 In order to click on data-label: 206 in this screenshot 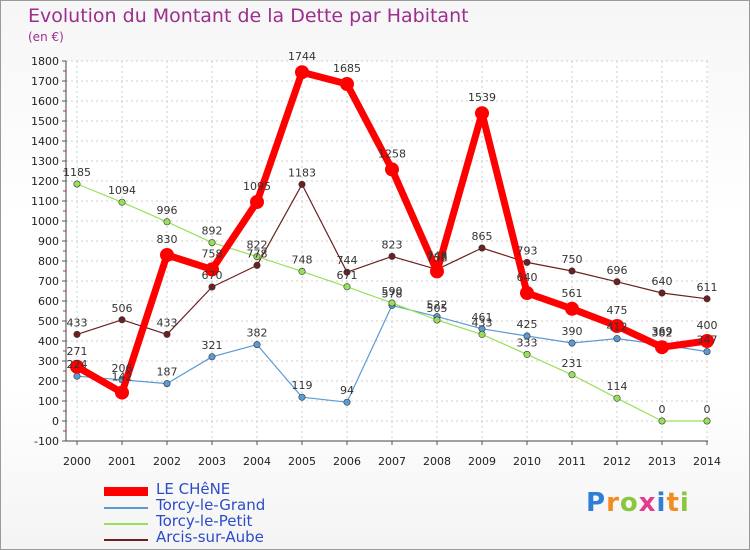, I will do `click(122, 368)`.